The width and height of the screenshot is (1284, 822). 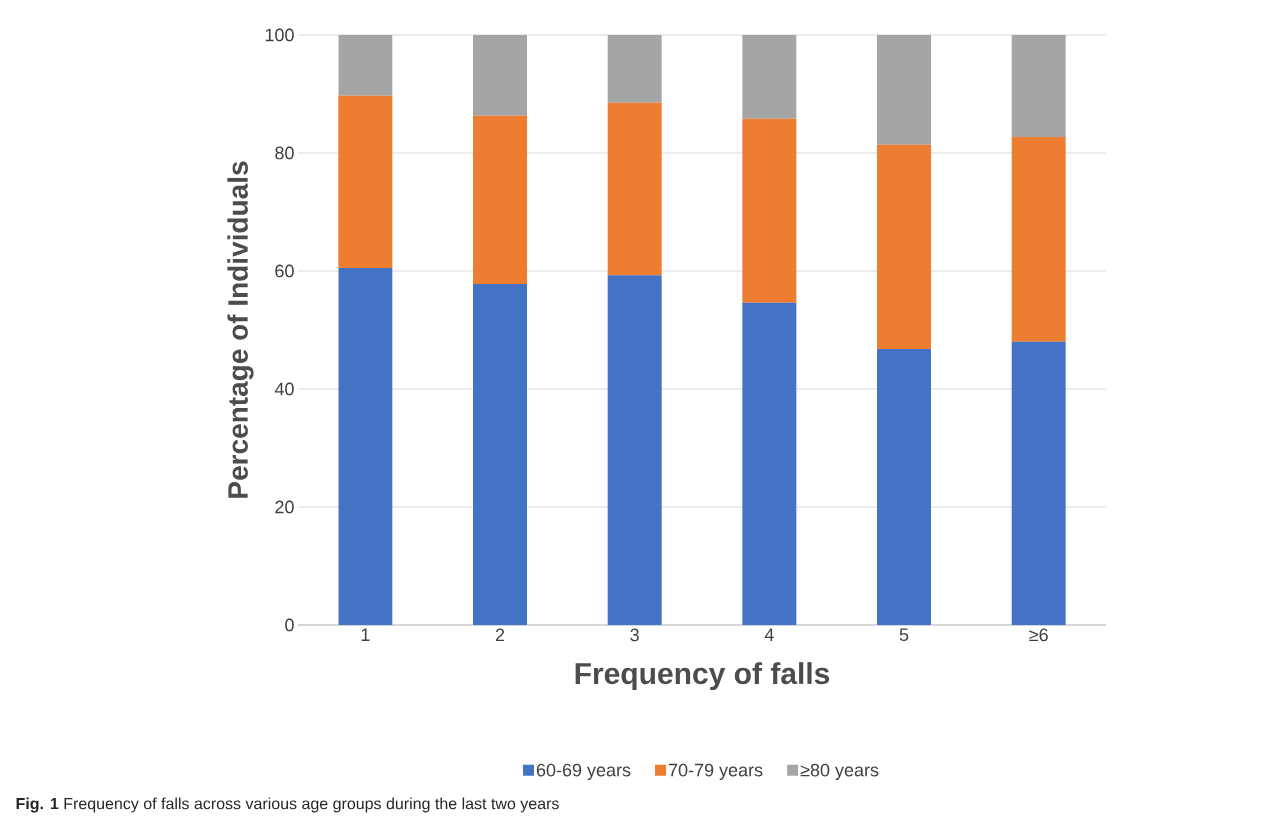 What do you see at coordinates (500, 635) in the screenshot?
I see `x-tick-label: 2` at bounding box center [500, 635].